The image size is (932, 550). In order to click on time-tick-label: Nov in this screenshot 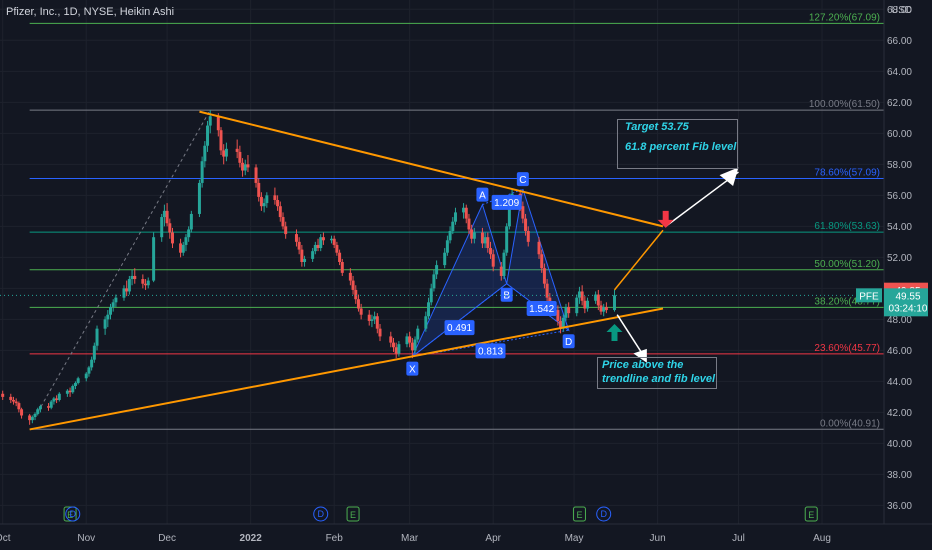, I will do `click(86, 538)`.